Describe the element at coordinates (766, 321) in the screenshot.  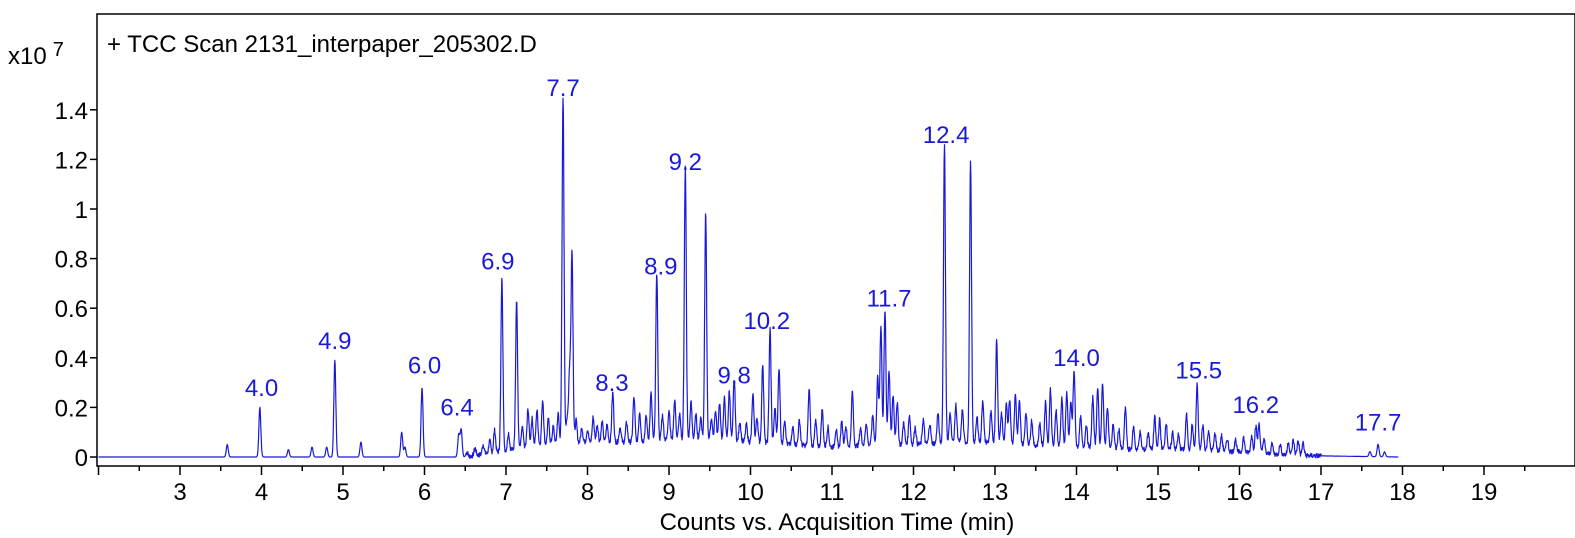
I see `peak-label: 10.2` at that location.